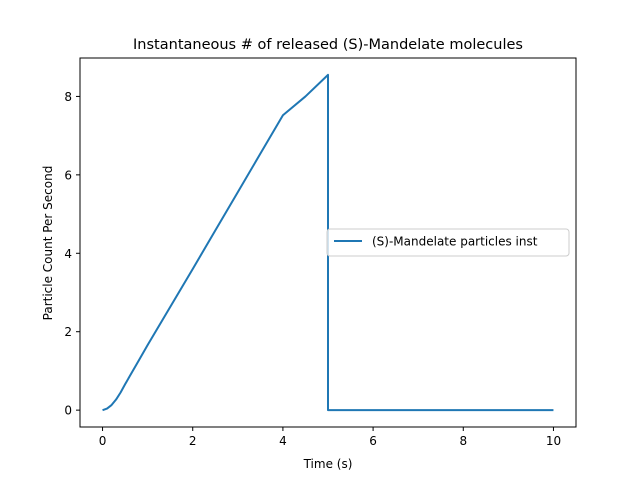 This screenshot has height=480, width=640. I want to click on y-tick-label: 4, so click(68, 254).